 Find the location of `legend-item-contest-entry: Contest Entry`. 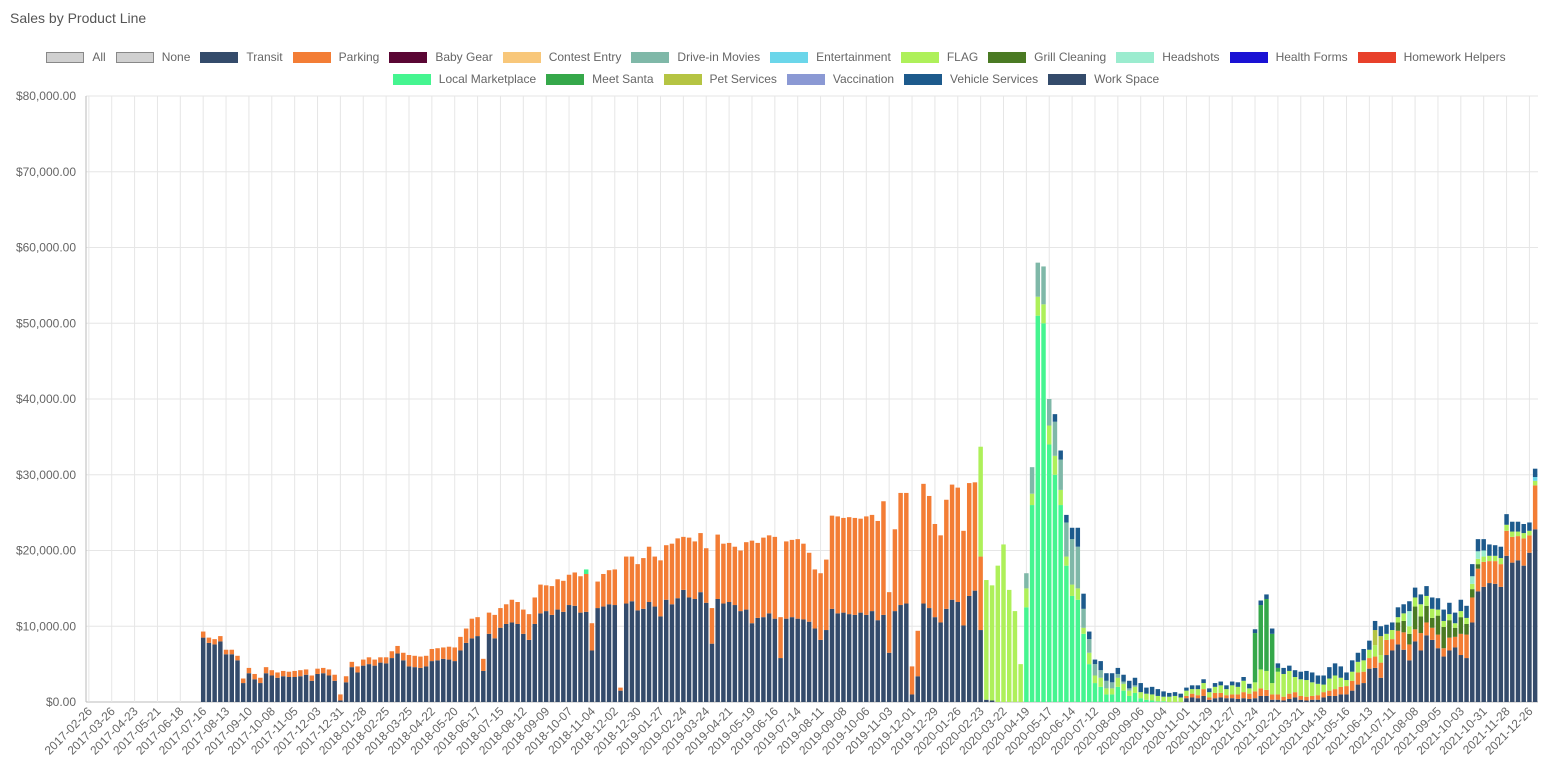

legend-item-contest-entry: Contest Entry is located at coordinates (561, 57).